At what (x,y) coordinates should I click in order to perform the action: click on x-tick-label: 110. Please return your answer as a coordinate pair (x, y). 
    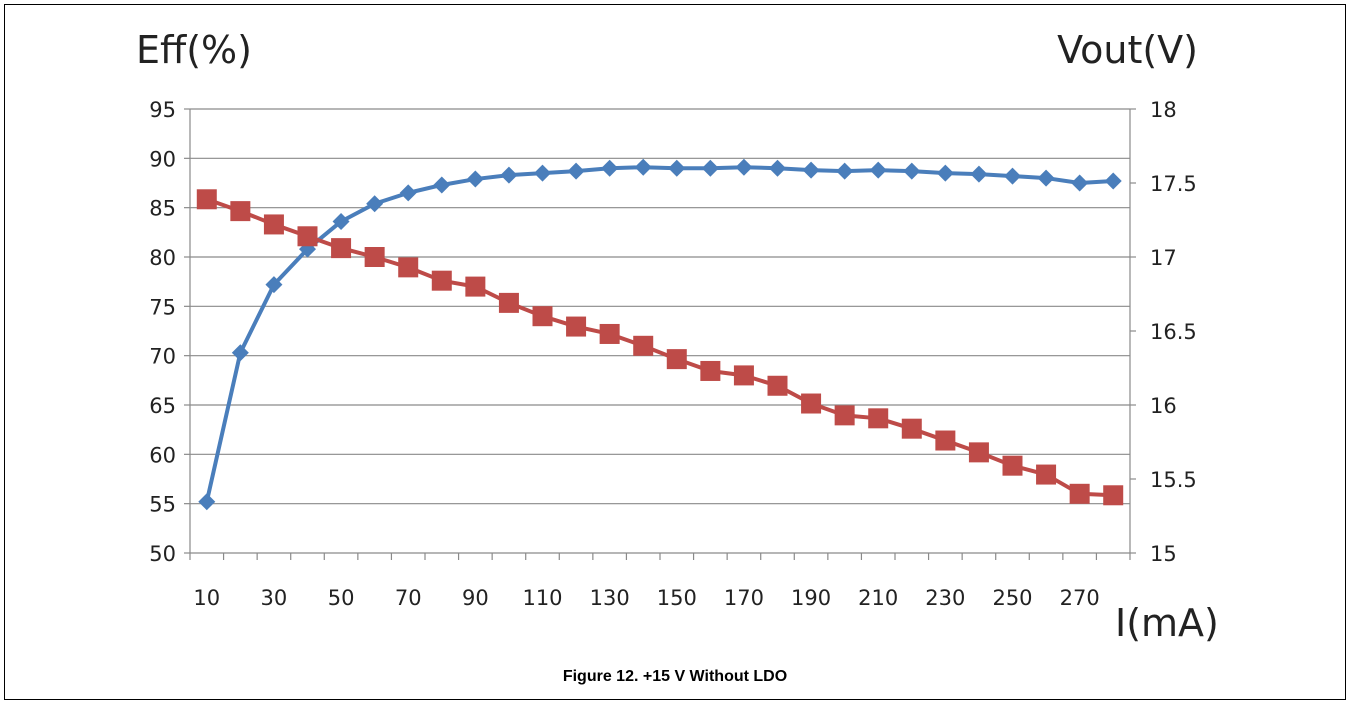
    Looking at the image, I should click on (542, 598).